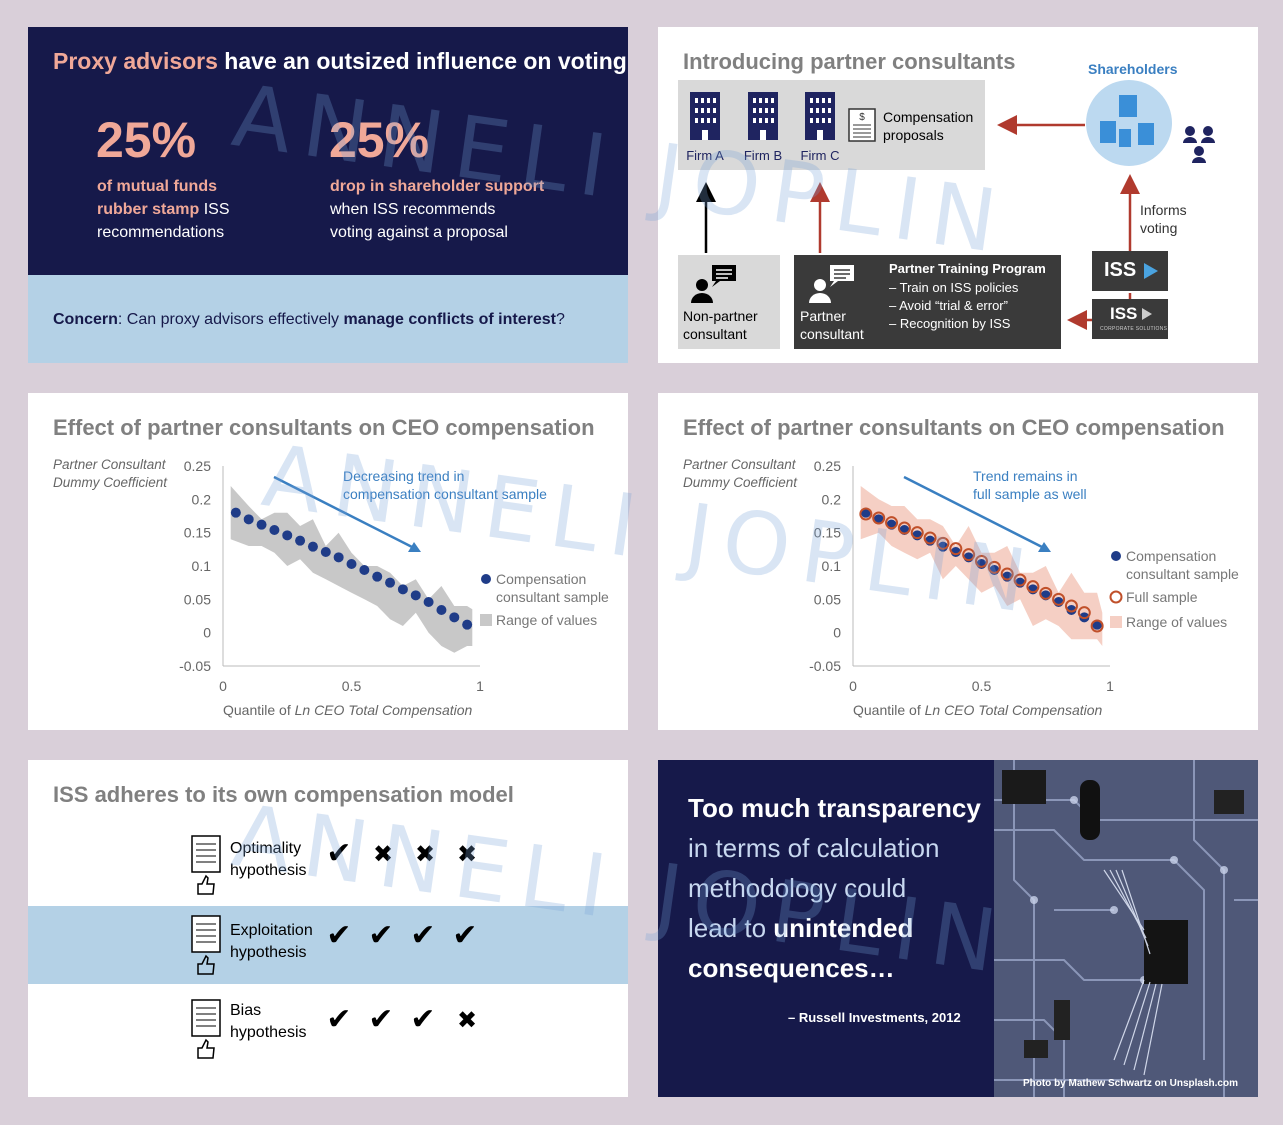 Image resolution: width=1283 pixels, height=1125 pixels. I want to click on hypothesis-name: Exploitation hypothesis, so click(271, 942).